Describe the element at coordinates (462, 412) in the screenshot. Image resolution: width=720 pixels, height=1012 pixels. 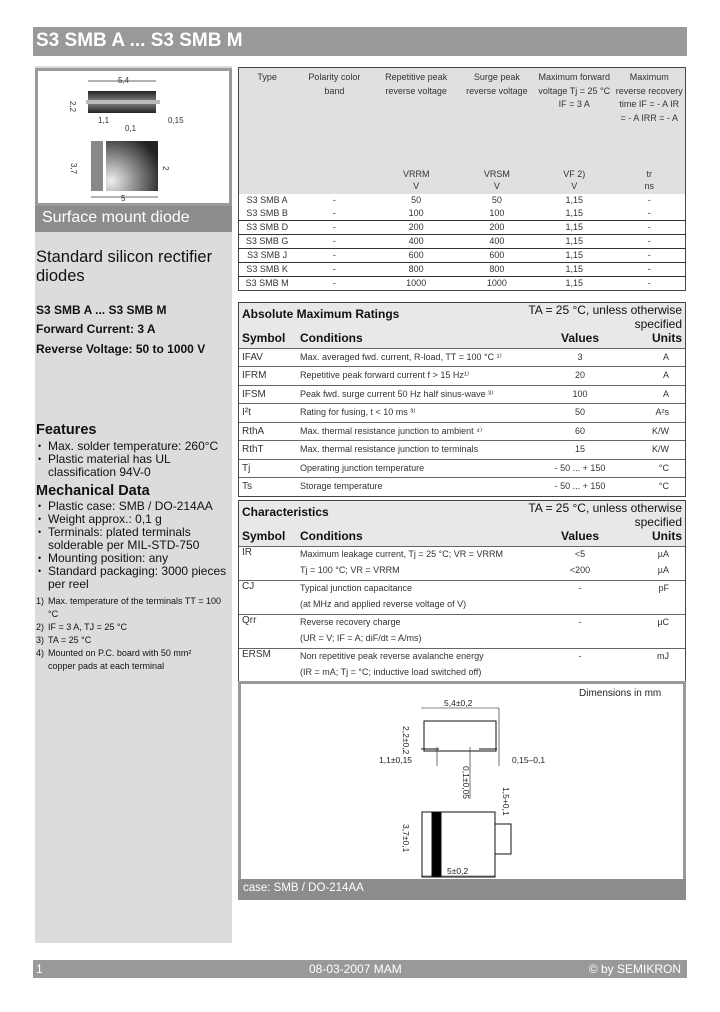
I see `rating-row: I²t Rating for fusing, t < 10 ms ³⁾ 50 A²s` at that location.